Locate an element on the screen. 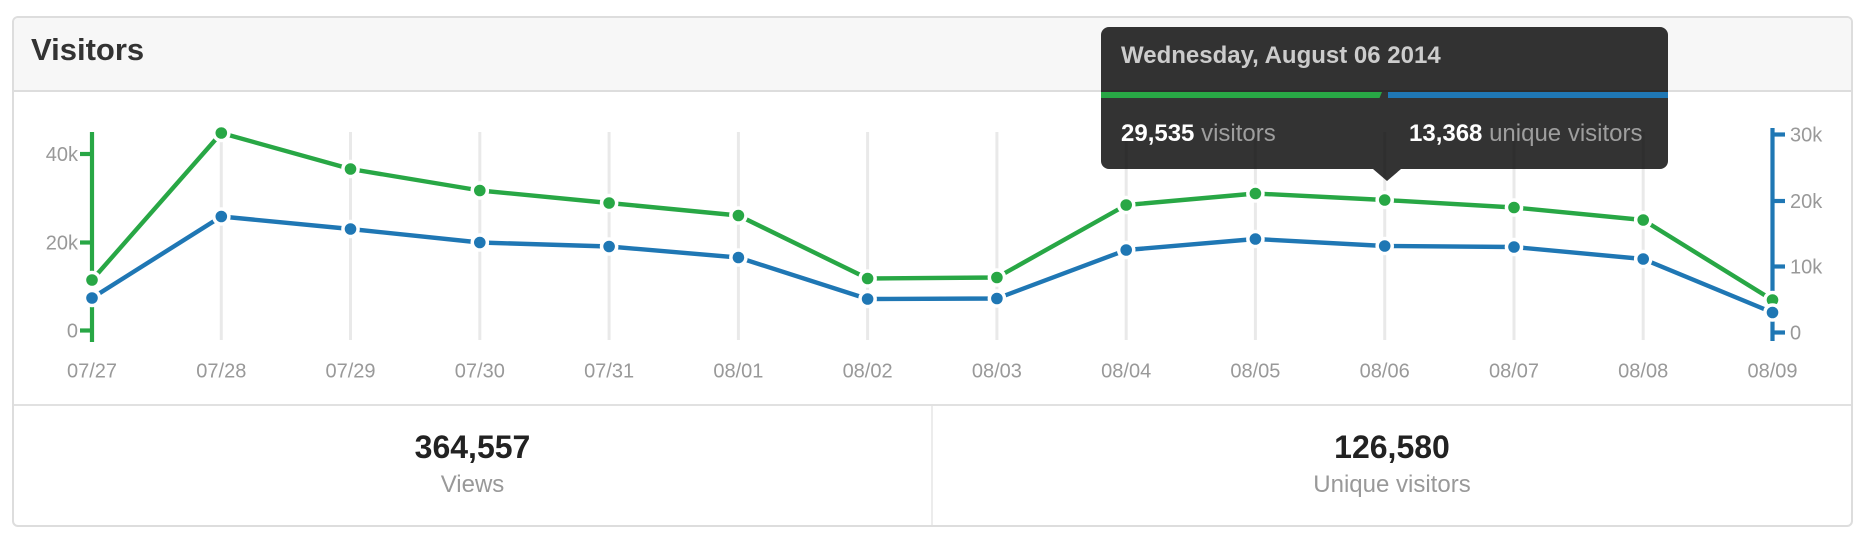 Image resolution: width=1864 pixels, height=541 pixels. svg-text: 07/28 is located at coordinates (221, 372).